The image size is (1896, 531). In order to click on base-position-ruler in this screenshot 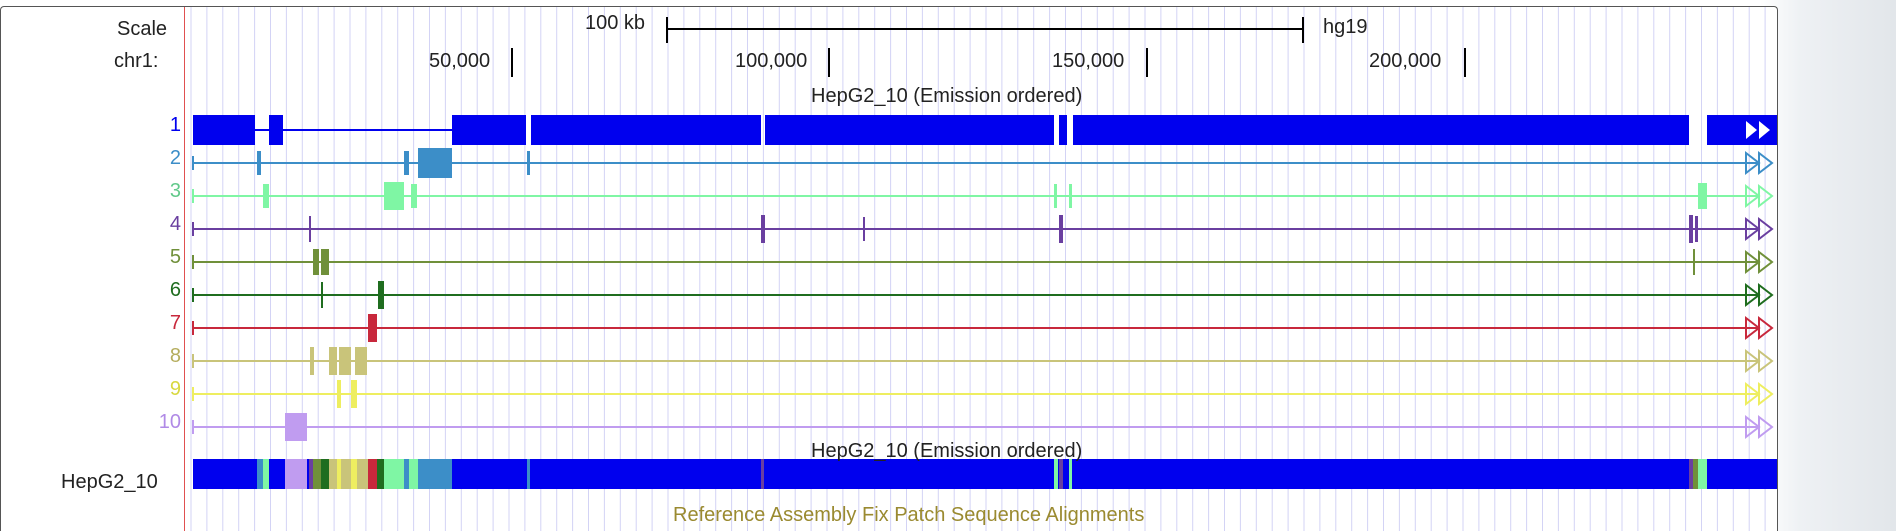, I will do `click(988, 47)`.